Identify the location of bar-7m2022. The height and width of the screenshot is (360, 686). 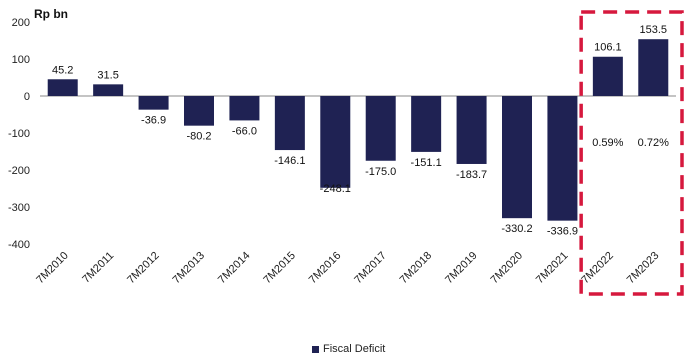
(607, 76).